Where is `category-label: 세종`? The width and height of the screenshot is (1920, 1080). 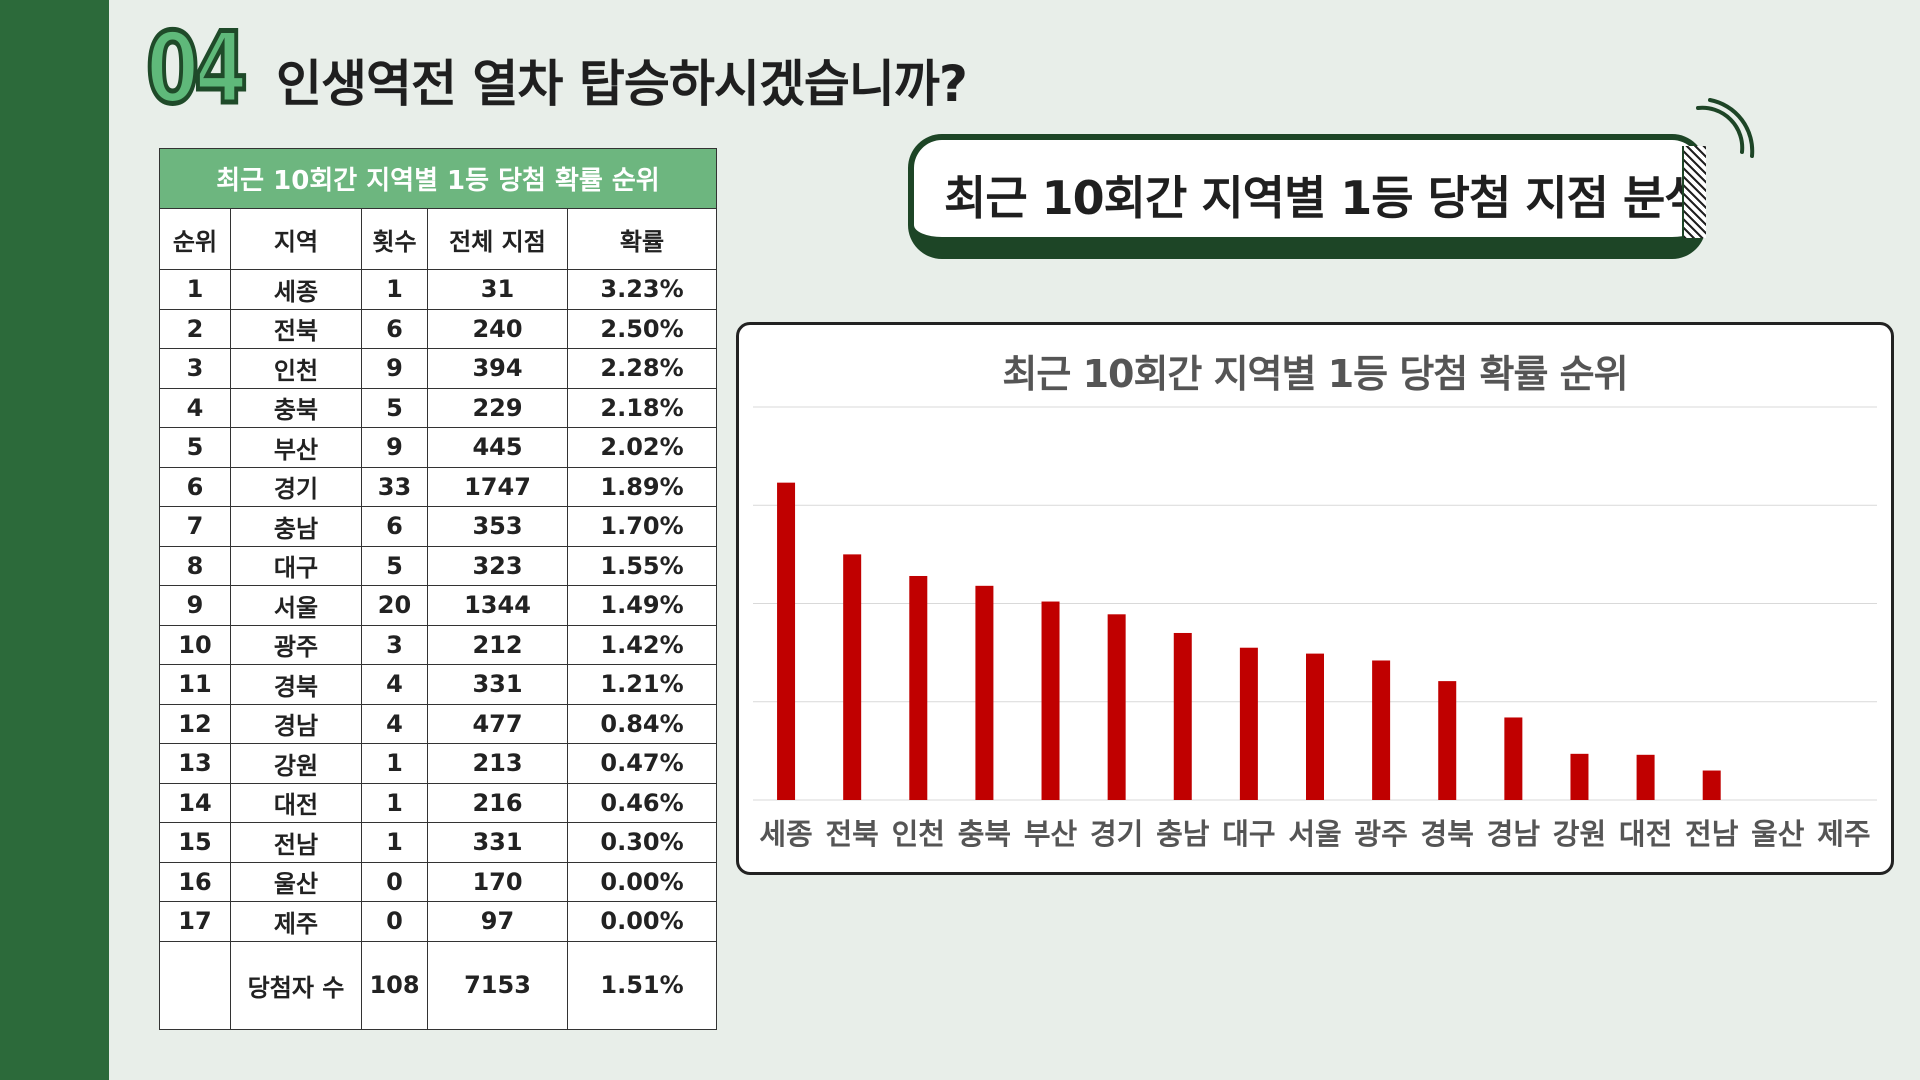 category-label: 세종 is located at coordinates (785, 834).